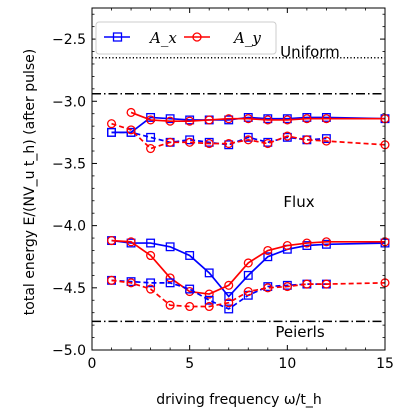 The width and height of the screenshot is (415, 415). What do you see at coordinates (299, 332) in the screenshot?
I see `reference-label-peierls: Peierls` at bounding box center [299, 332].